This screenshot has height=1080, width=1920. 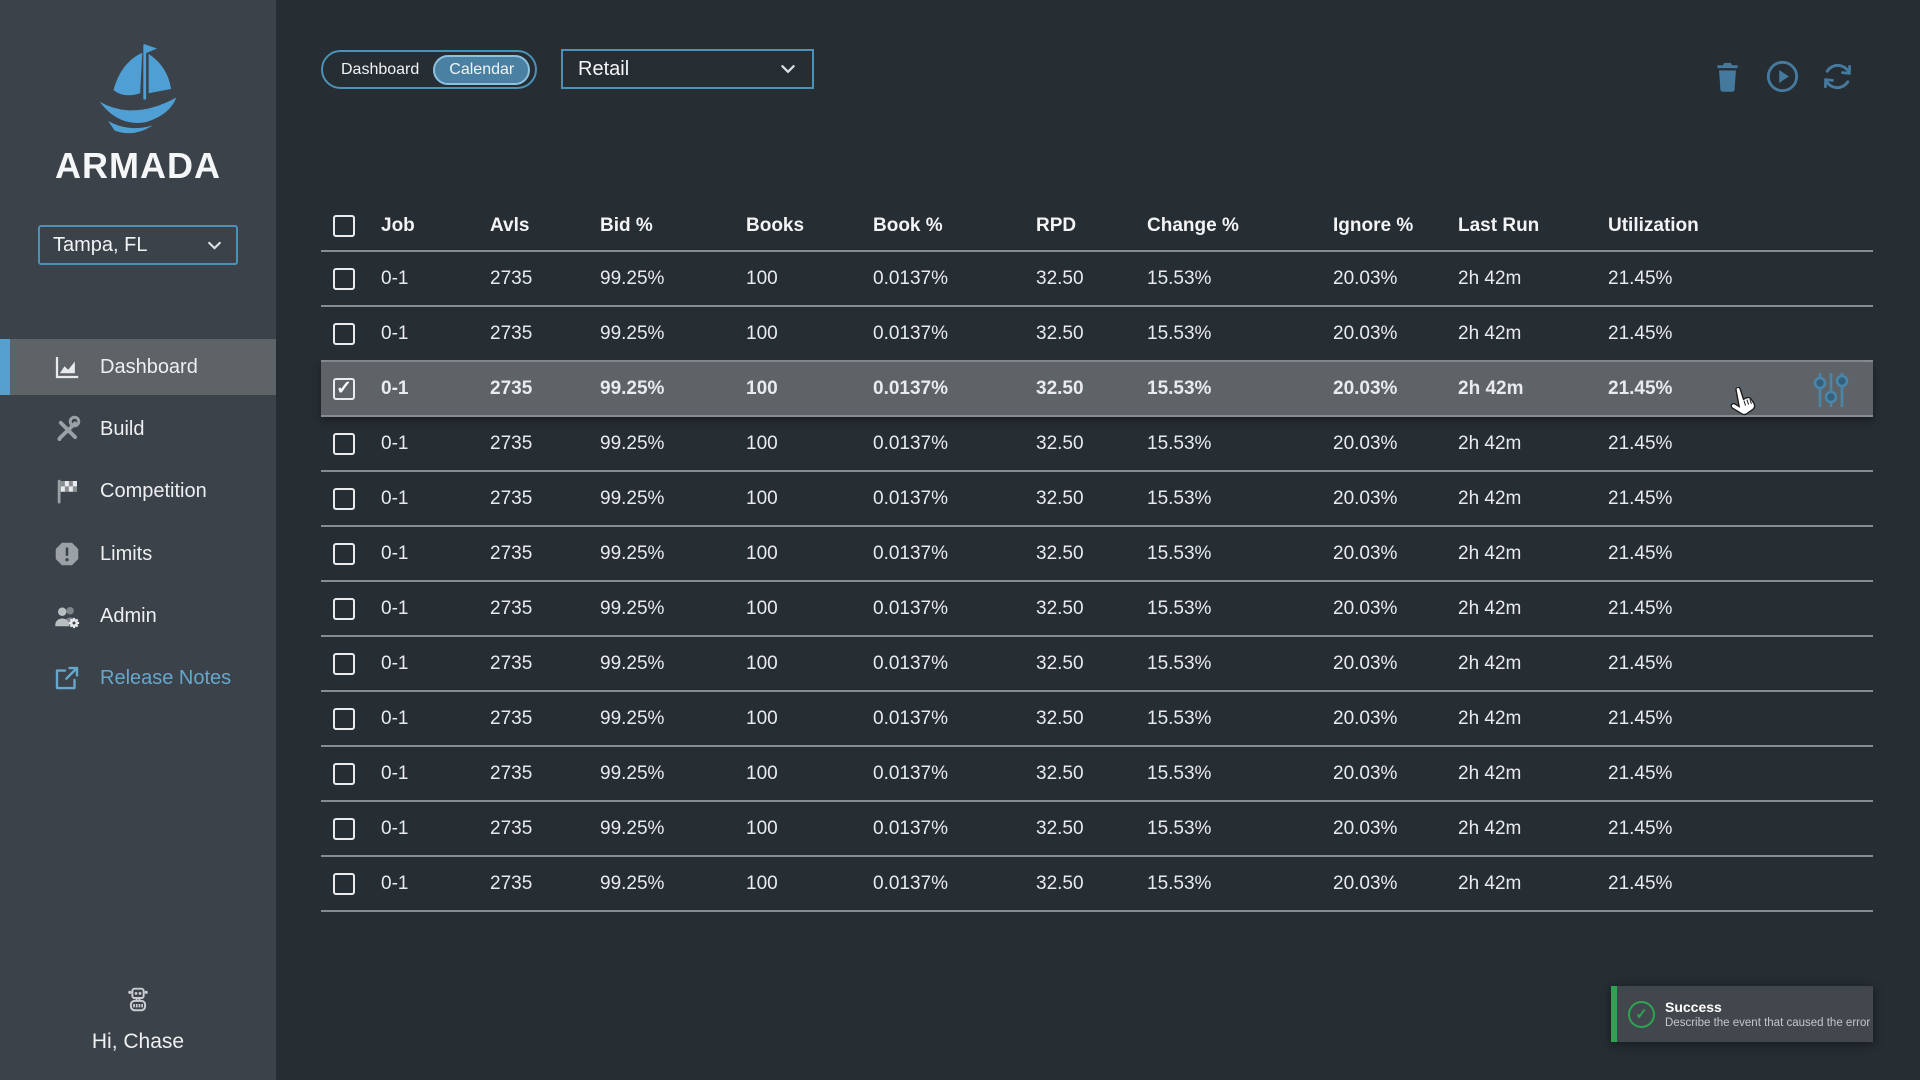 I want to click on run-button, so click(x=1782, y=76).